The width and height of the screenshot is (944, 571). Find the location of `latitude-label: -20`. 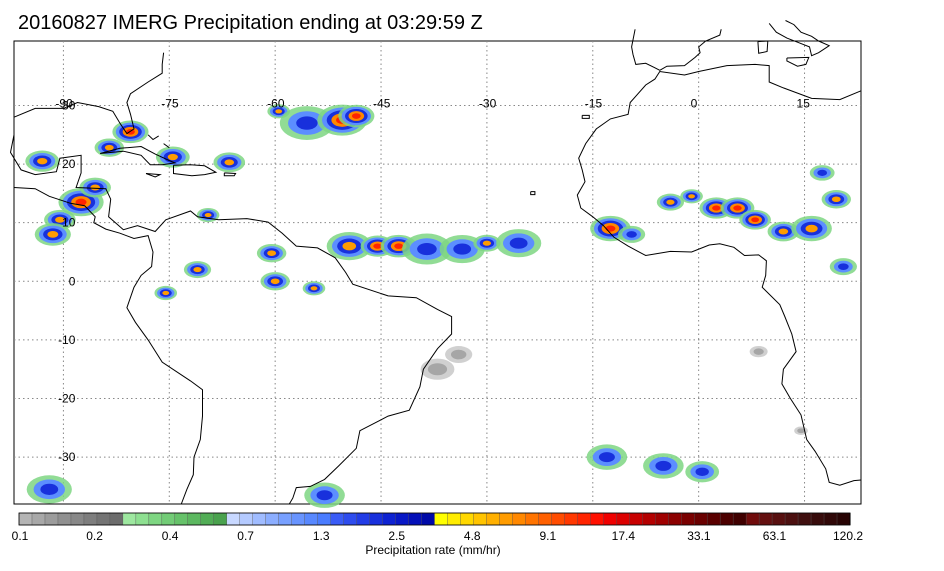

latitude-label: -20 is located at coordinates (67, 399).